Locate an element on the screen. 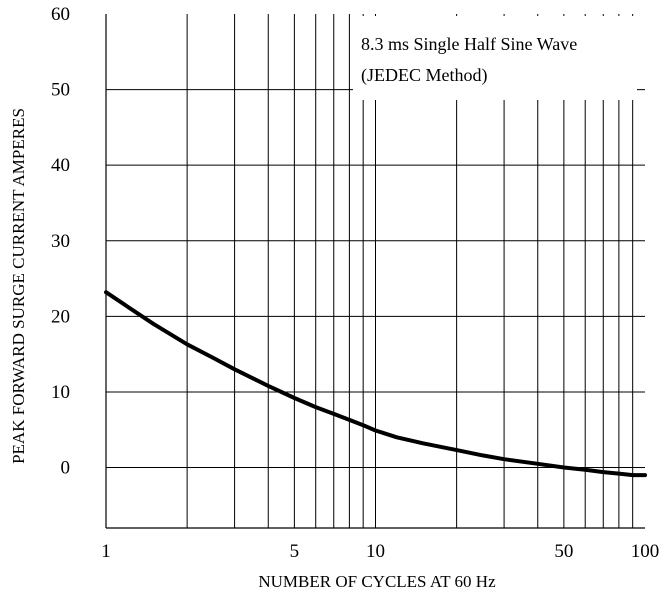 This screenshot has width=669, height=595. y-tick-labels: 60 50 40 30 20 10 0 is located at coordinates (60, 241).